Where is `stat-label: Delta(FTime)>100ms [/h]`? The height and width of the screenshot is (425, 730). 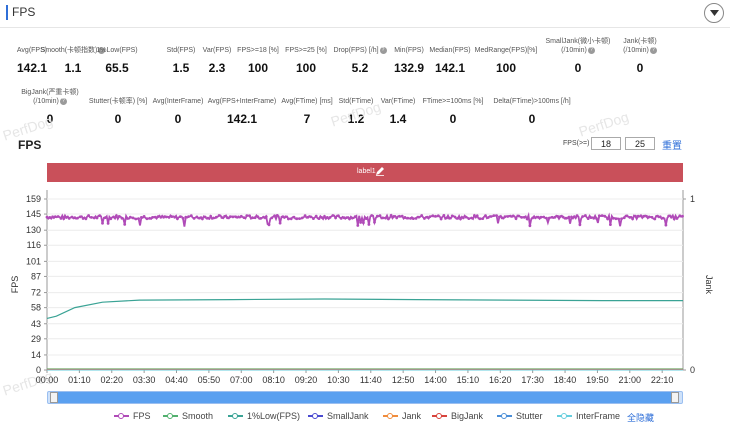 stat-label: Delta(FTime)>100ms [/h] is located at coordinates (532, 101).